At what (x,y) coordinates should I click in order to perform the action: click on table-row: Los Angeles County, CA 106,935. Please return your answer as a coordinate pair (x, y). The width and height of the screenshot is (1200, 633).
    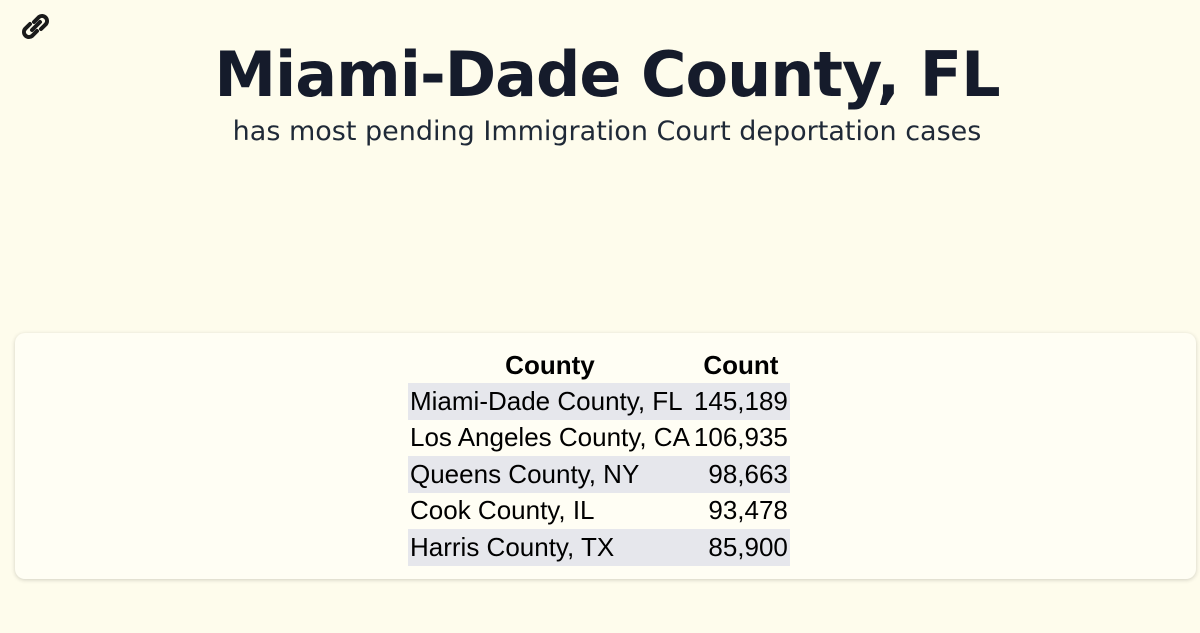
    Looking at the image, I should click on (599, 438).